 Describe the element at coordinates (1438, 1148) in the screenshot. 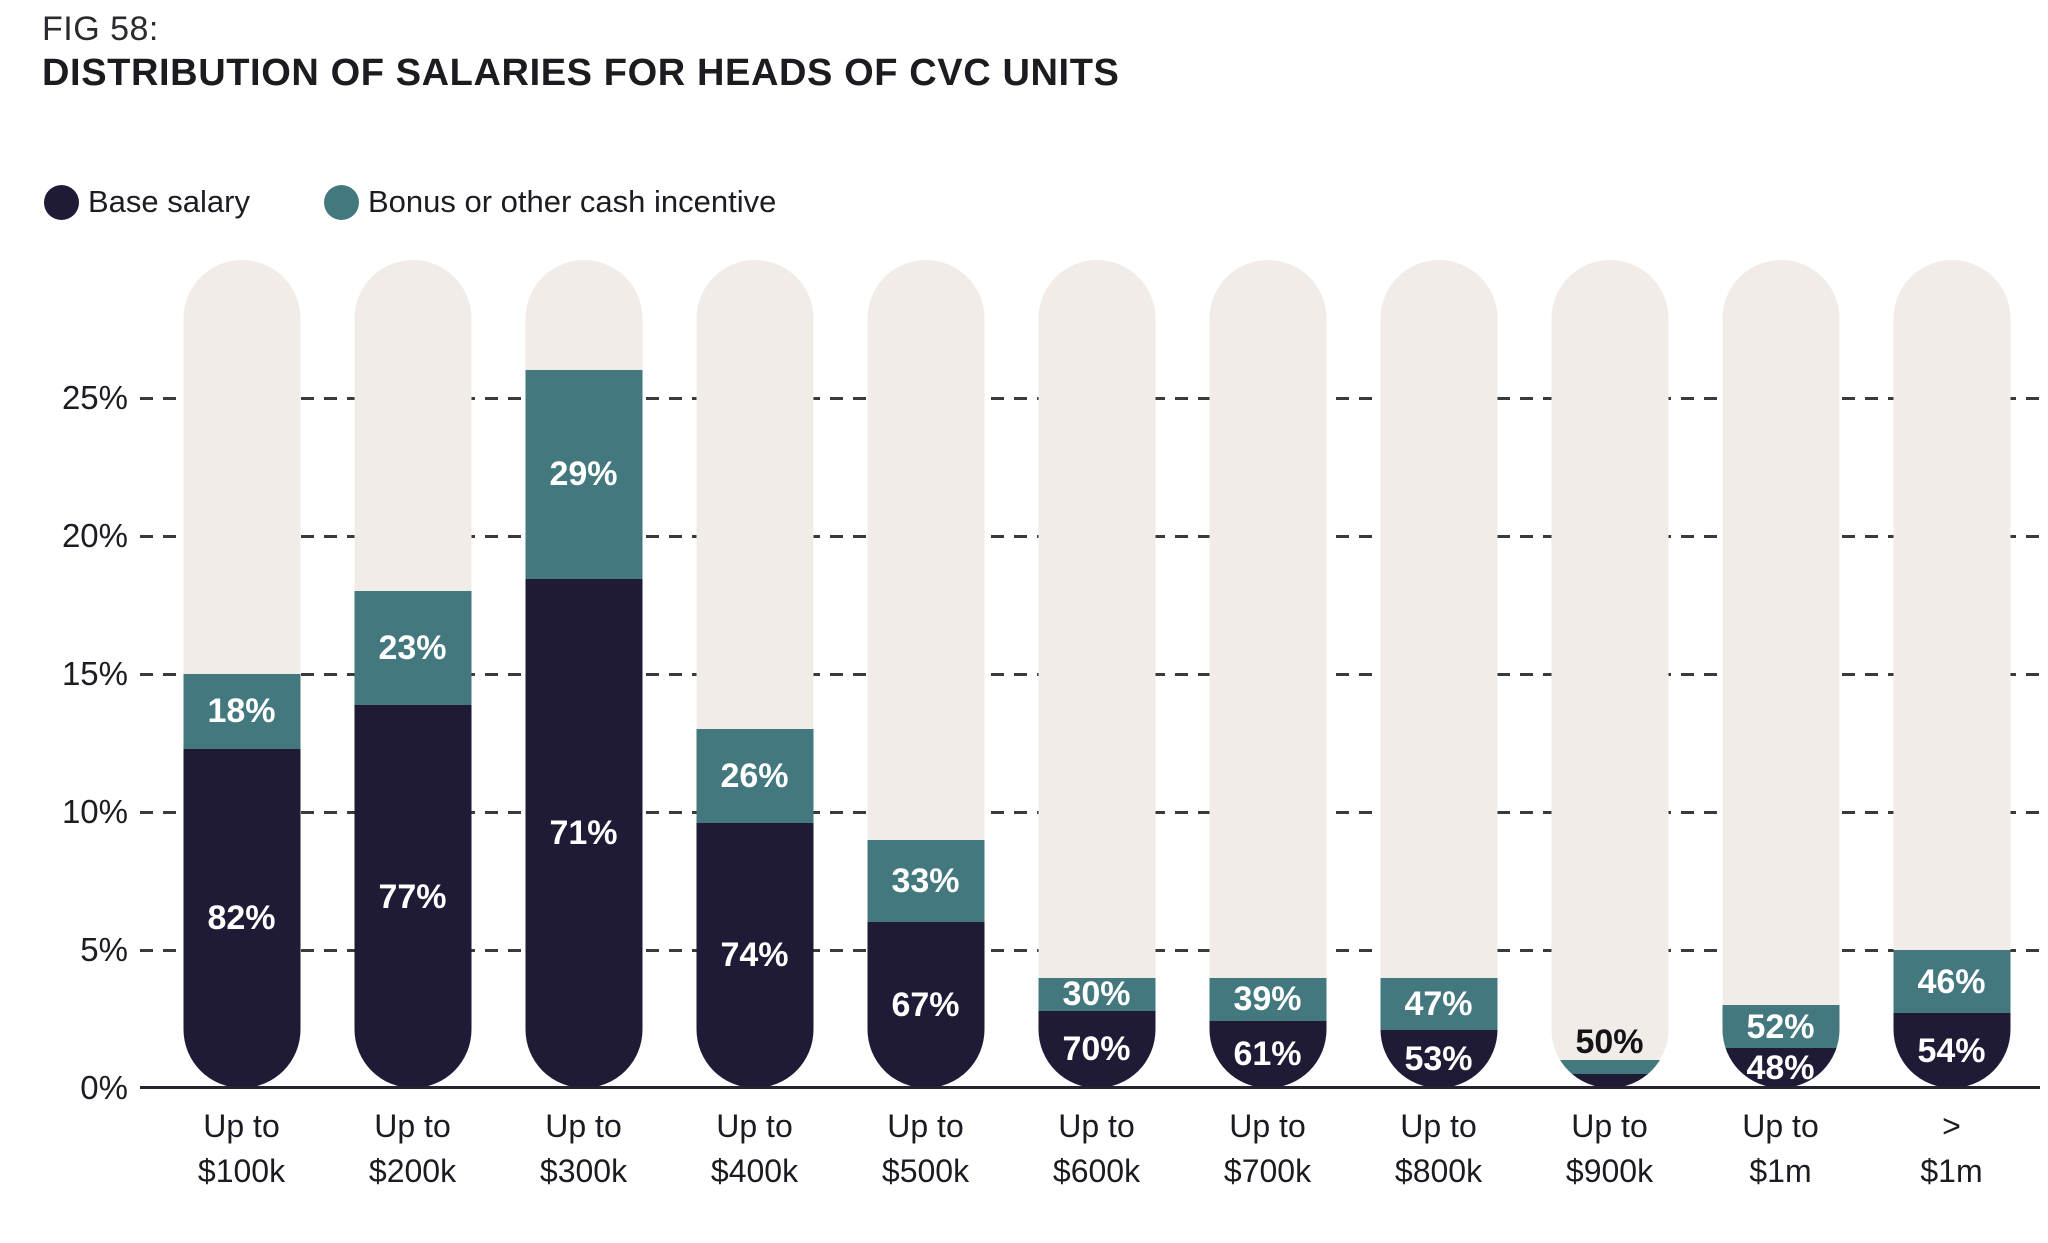

I see `x-axis-category-label: Up to $800k` at that location.